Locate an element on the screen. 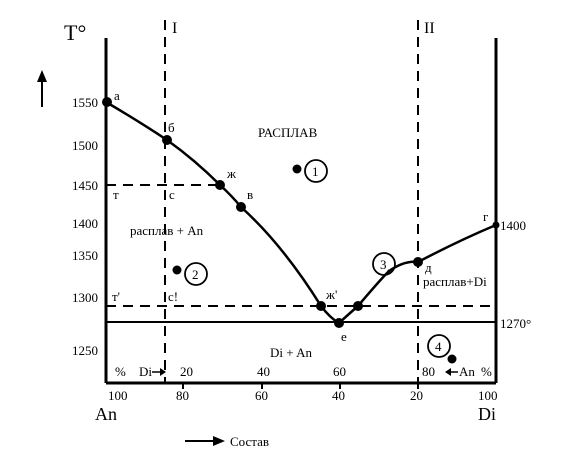 This screenshot has width=584, height=457. section-label-I: I is located at coordinates (174, 28).